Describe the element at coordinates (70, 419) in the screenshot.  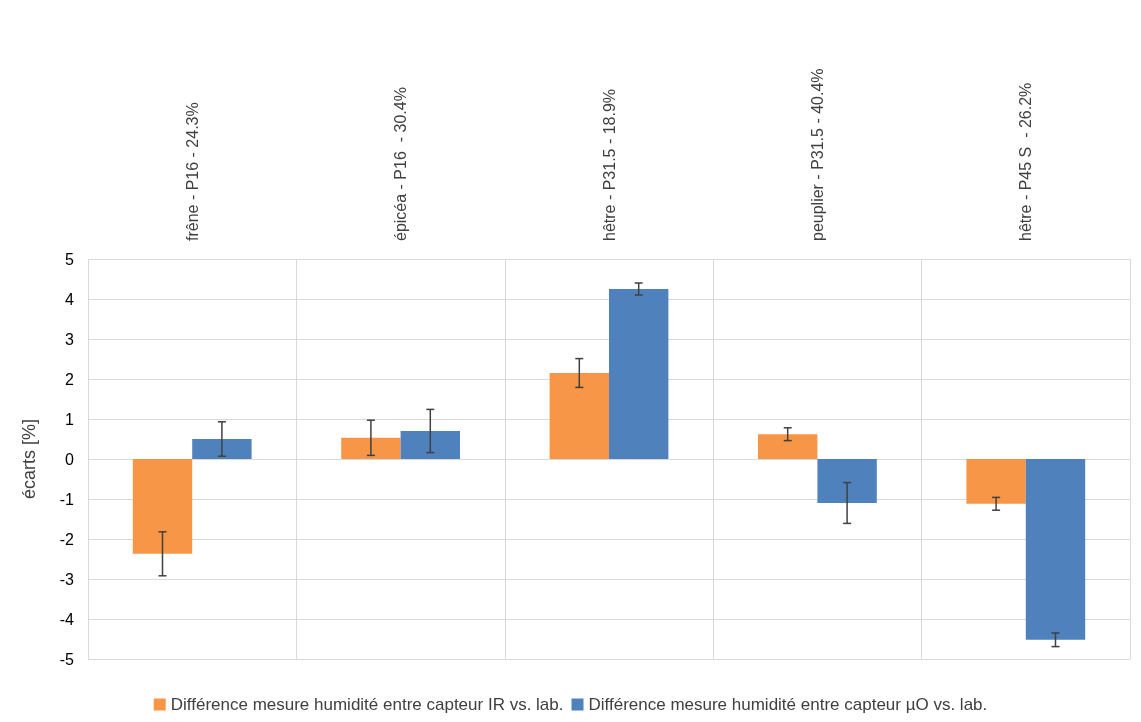
I see `y-tick-label: 1` at that location.